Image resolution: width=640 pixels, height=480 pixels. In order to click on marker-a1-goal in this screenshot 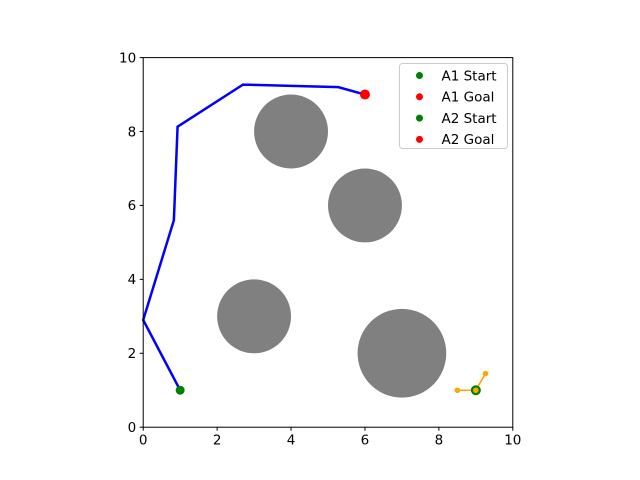, I will do `click(364, 94)`.